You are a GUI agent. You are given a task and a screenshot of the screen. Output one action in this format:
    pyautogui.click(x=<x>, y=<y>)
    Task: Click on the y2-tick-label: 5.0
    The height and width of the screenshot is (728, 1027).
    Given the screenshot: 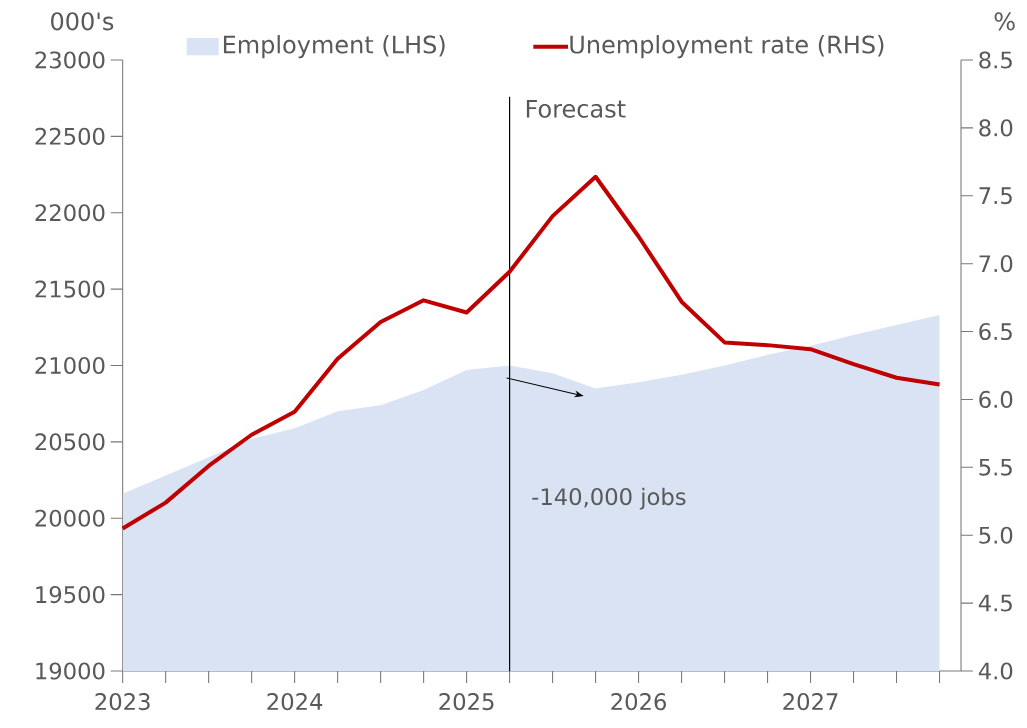 What is the action you would take?
    pyautogui.click(x=996, y=535)
    